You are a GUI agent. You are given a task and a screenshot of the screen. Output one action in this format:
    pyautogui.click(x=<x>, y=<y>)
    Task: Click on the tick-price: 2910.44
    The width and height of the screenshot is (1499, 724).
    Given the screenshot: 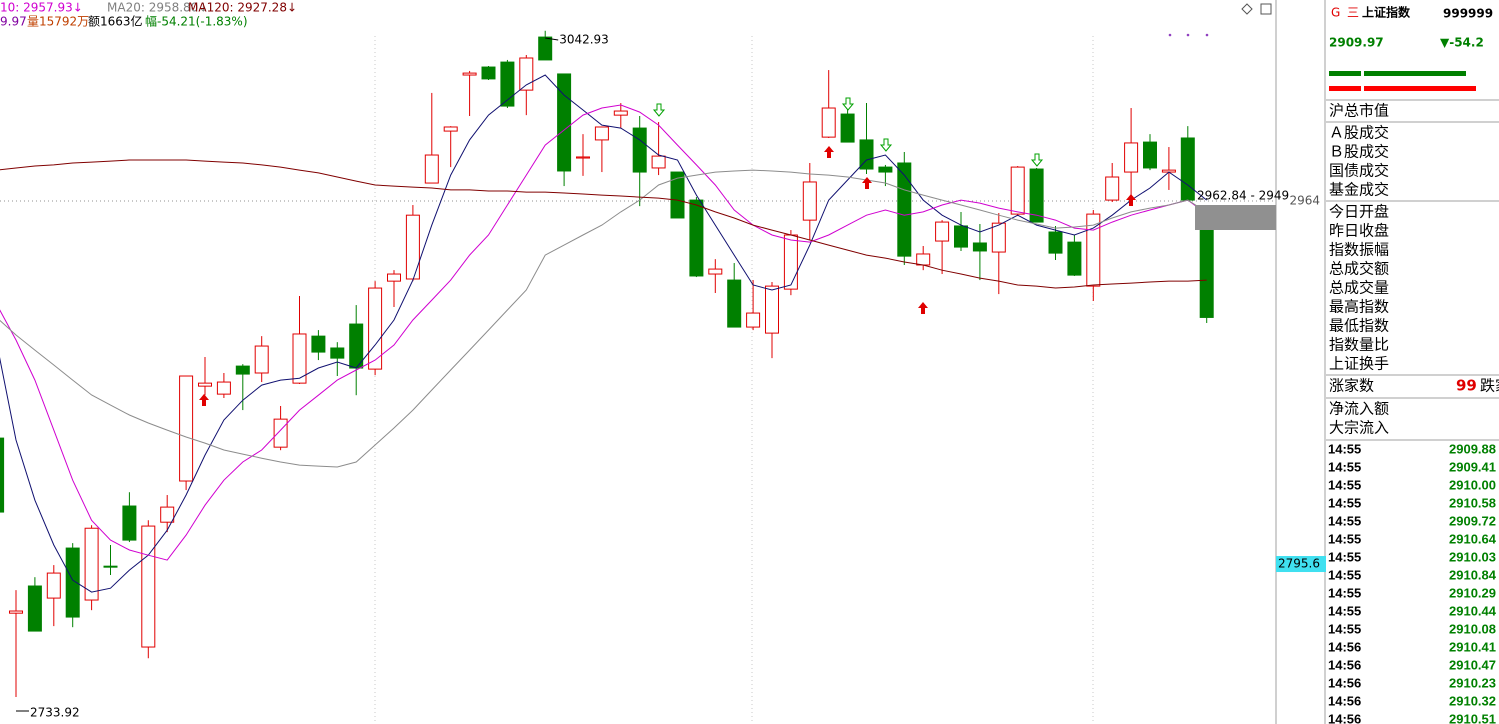 What is the action you would take?
    pyautogui.click(x=1473, y=610)
    